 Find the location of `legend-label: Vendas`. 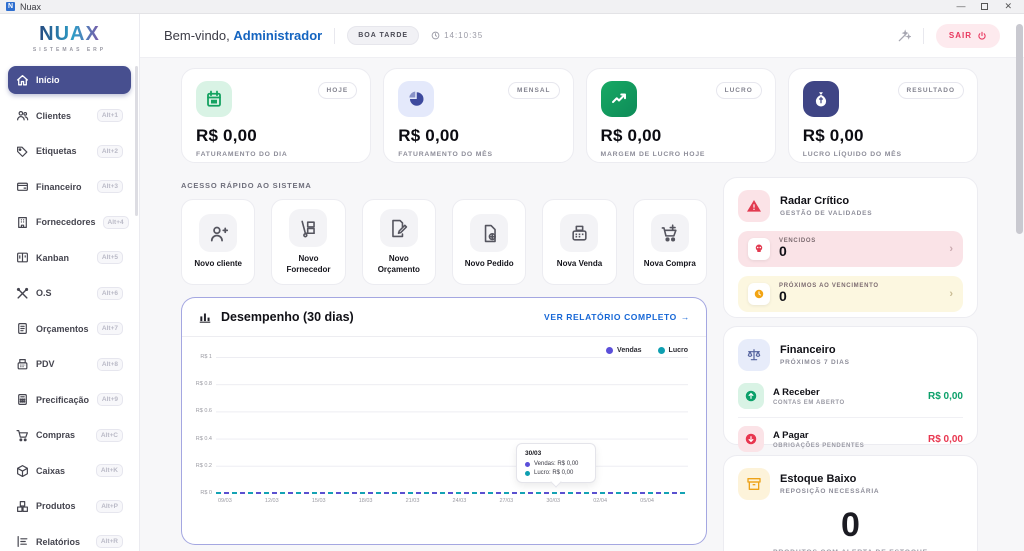

legend-label: Vendas is located at coordinates (629, 350).